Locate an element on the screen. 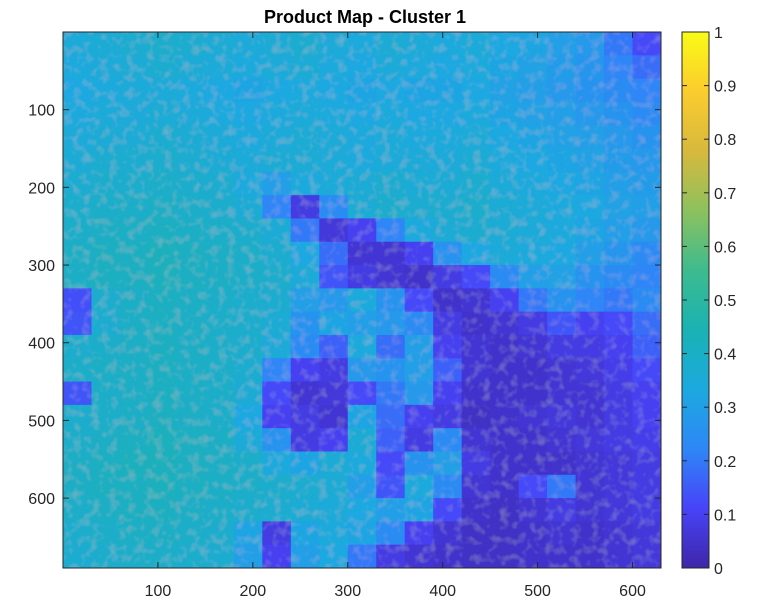 The width and height of the screenshot is (769, 616). colorbar-tick-label: 0.8 is located at coordinates (725, 140).